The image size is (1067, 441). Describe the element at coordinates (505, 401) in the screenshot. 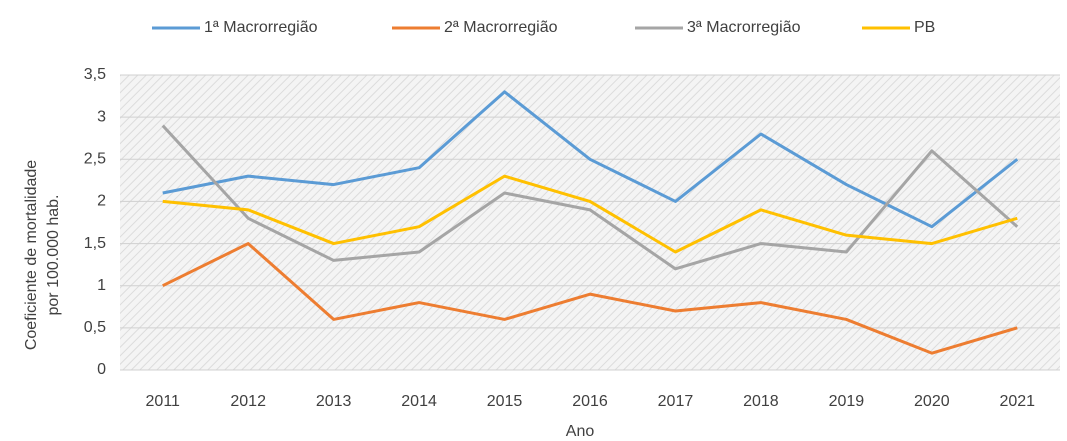

I see `x-tick-label: 2015` at that location.